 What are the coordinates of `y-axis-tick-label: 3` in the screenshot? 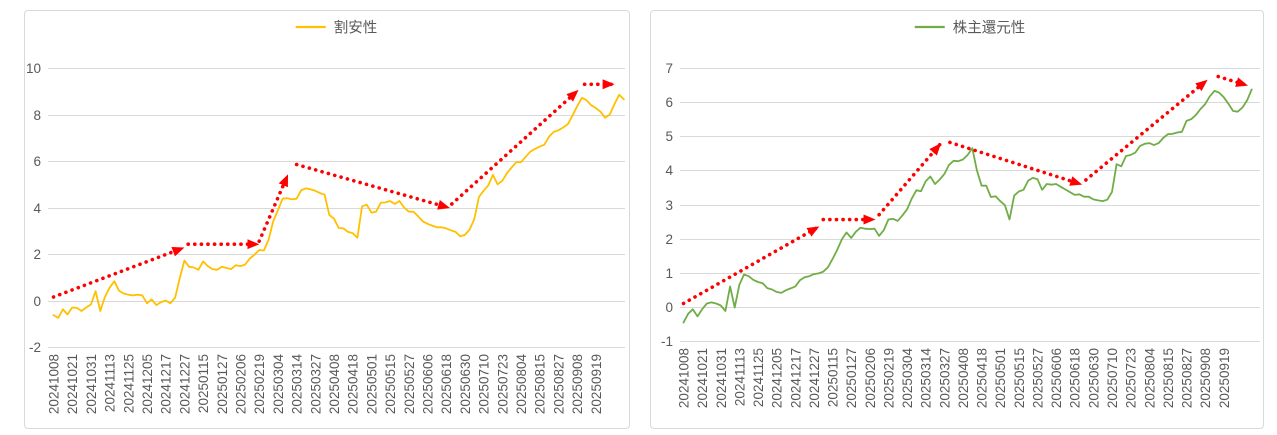 It's located at (669, 205).